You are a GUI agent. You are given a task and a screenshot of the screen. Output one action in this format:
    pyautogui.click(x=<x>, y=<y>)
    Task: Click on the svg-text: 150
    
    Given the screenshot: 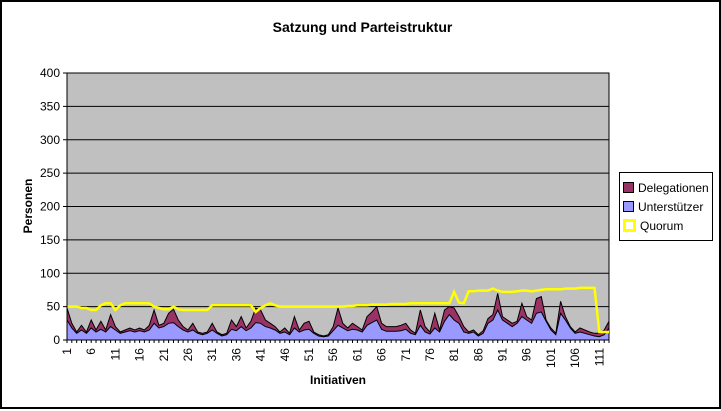 What is the action you would take?
    pyautogui.click(x=50, y=240)
    